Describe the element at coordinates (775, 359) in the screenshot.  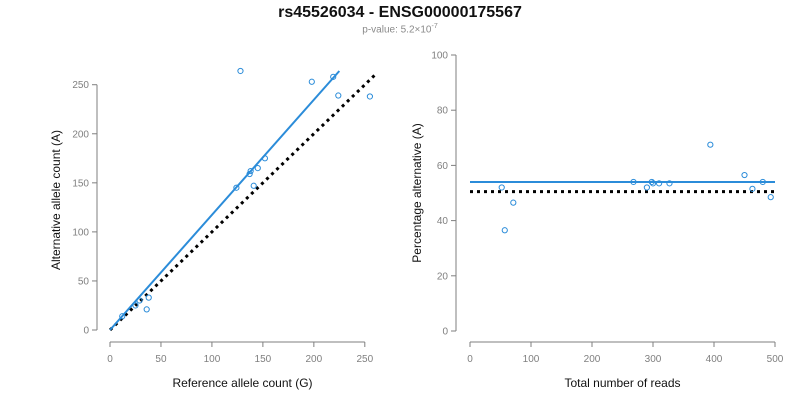
I see `right-x-tick-label: 500` at that location.